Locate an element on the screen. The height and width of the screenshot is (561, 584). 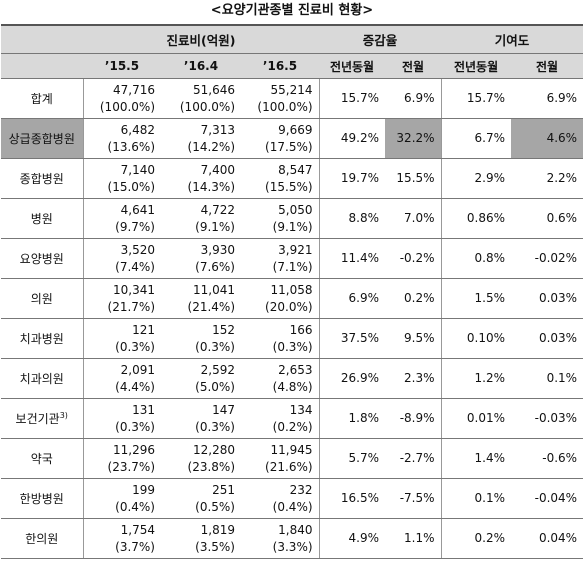
contrib-cell: 0.03% is located at coordinates (547, 298).